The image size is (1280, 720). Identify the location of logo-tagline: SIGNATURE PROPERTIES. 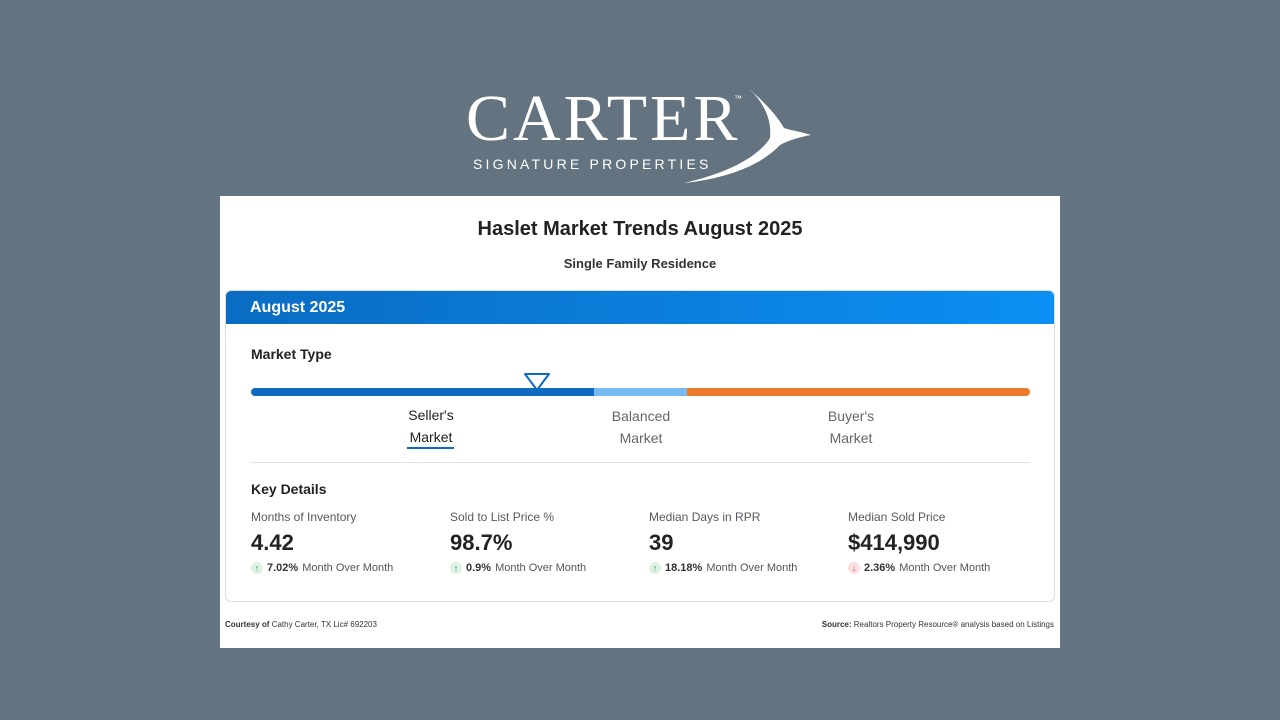
(592, 164).